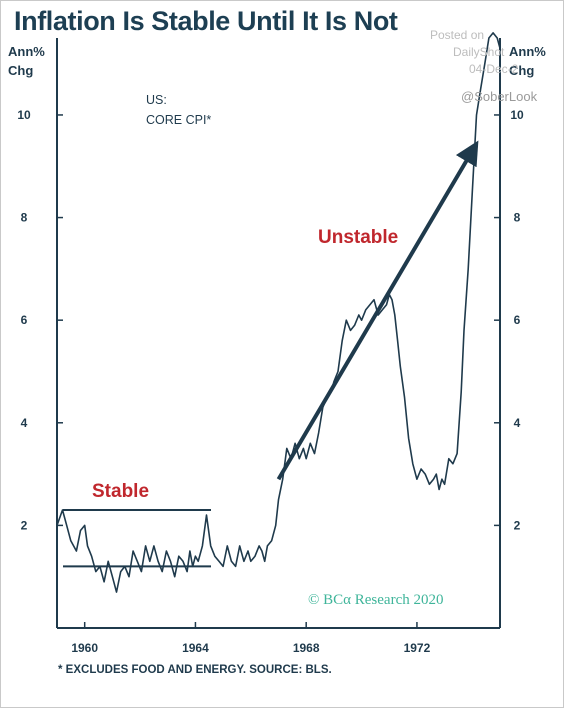 The height and width of the screenshot is (708, 564). What do you see at coordinates (24, 218) in the screenshot?
I see `y-tick-label-left: 8` at bounding box center [24, 218].